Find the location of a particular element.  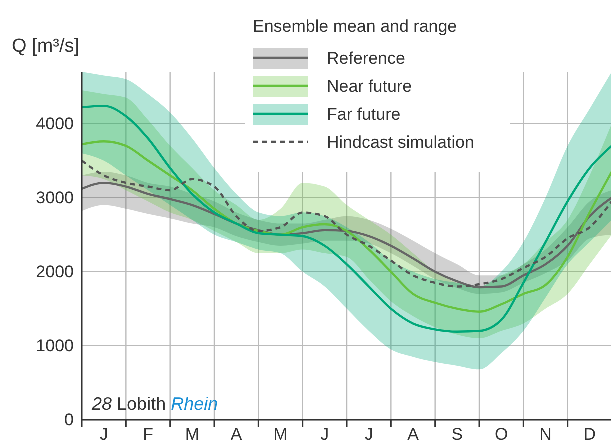

y-tick-label: 2000 is located at coordinates (55, 272).